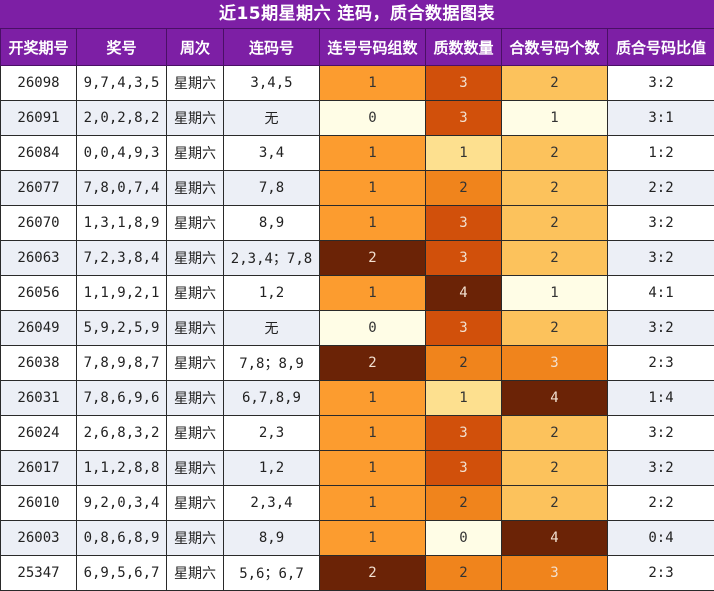  I want to click on header-numbers: 奖号, so click(121, 47).